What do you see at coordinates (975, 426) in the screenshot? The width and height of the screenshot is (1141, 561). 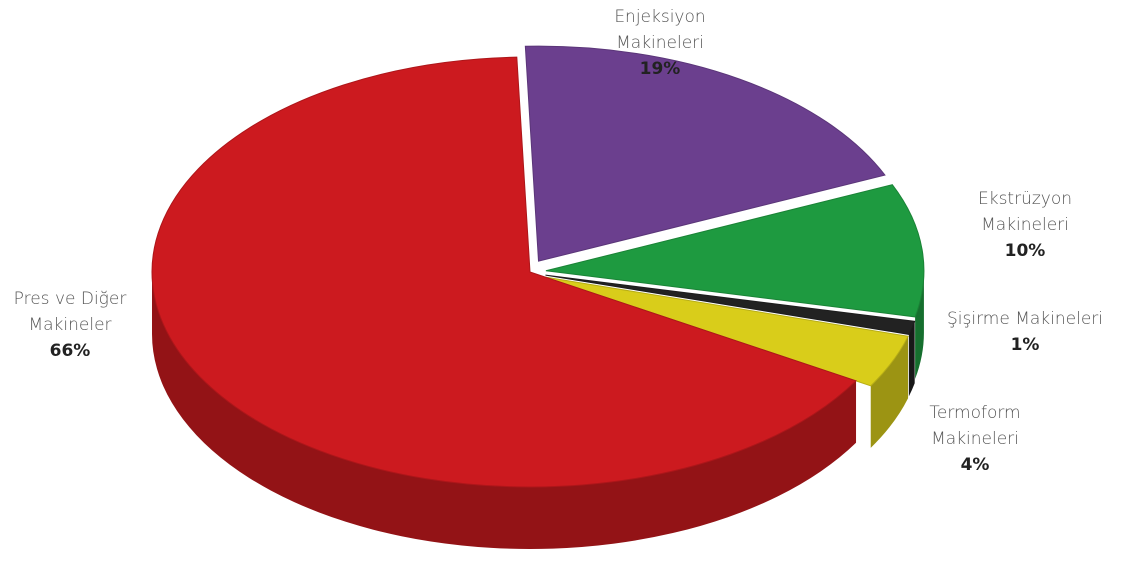 I see `category-label: Termoform Makineleri` at bounding box center [975, 426].